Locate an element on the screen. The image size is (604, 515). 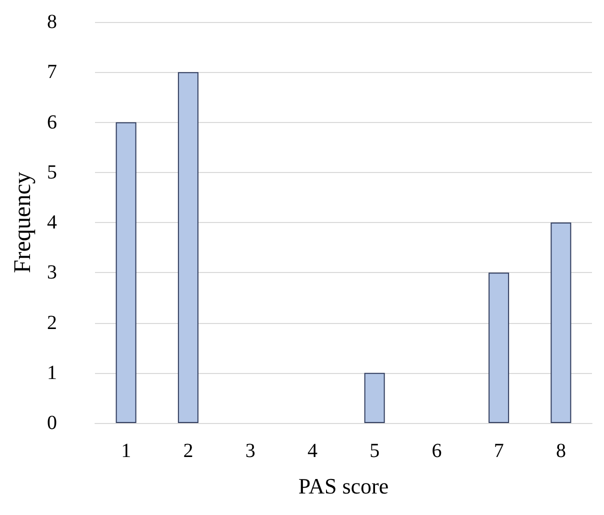
y-tick-label: 3 is located at coordinates (52, 273).